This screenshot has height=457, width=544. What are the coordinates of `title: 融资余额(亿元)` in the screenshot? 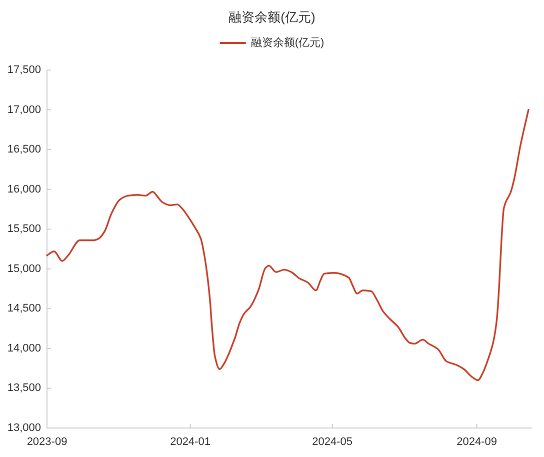 It's located at (272, 17).